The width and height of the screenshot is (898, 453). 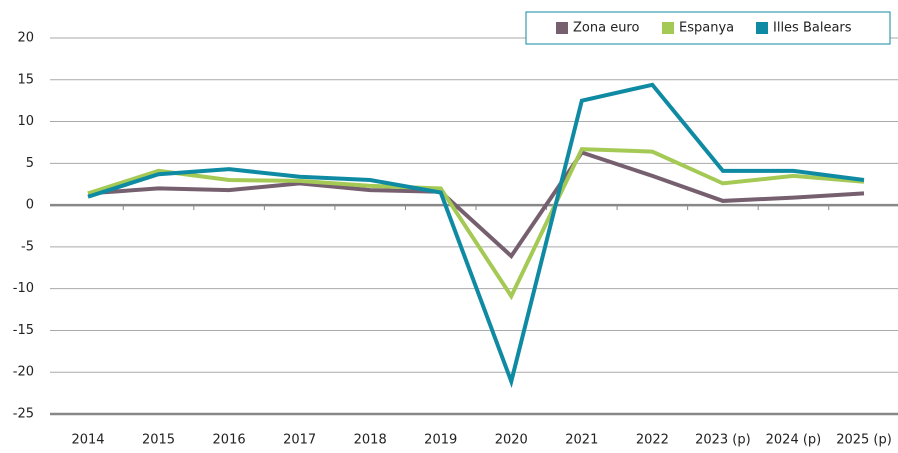 I want to click on y-tick-label: 10, so click(x=25, y=121).